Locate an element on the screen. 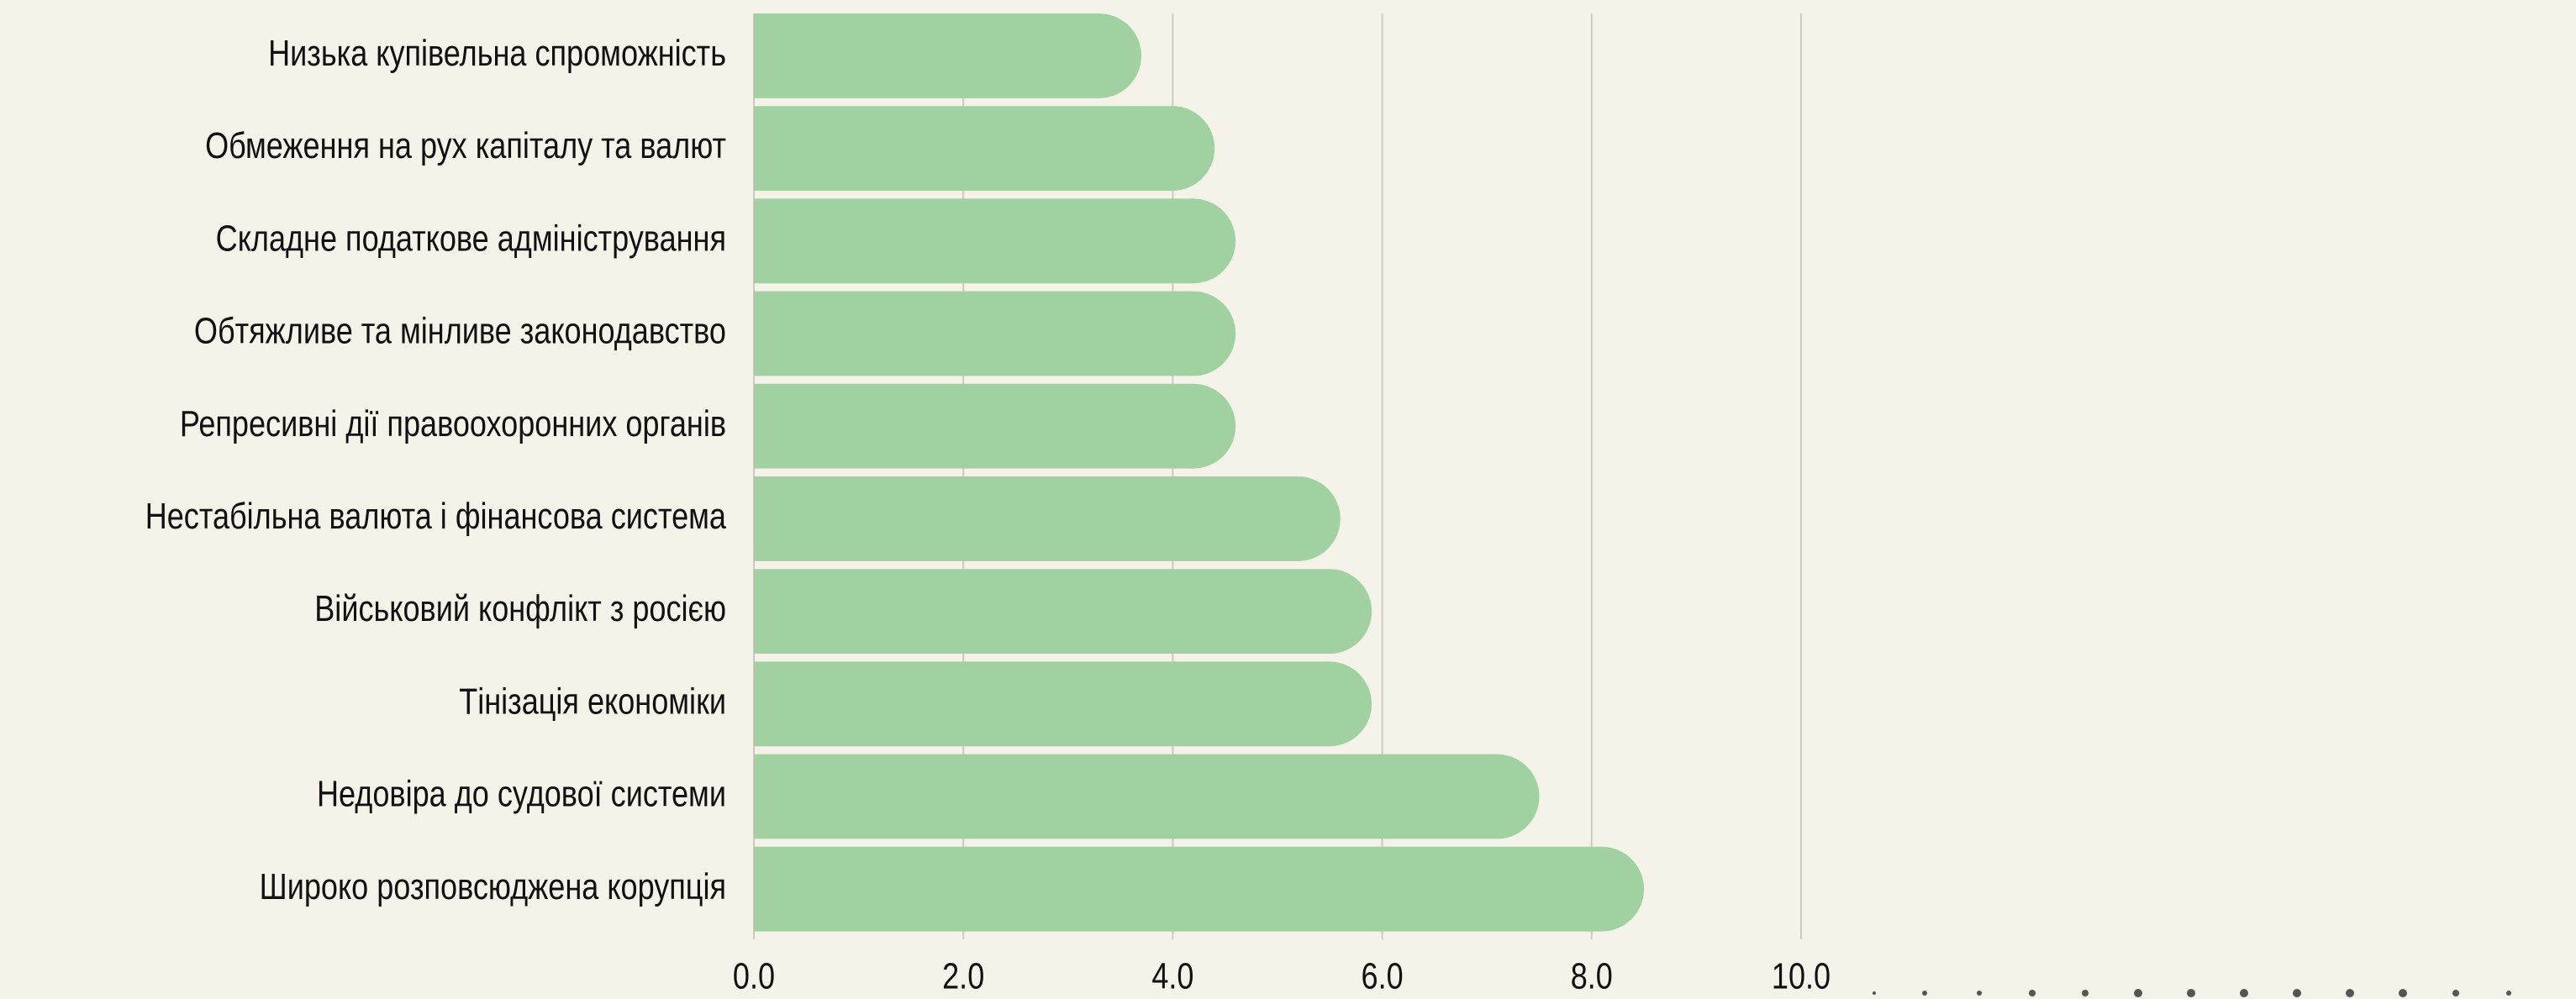  y-tick-label: Широко розповсюджена корупція is located at coordinates (493, 886).